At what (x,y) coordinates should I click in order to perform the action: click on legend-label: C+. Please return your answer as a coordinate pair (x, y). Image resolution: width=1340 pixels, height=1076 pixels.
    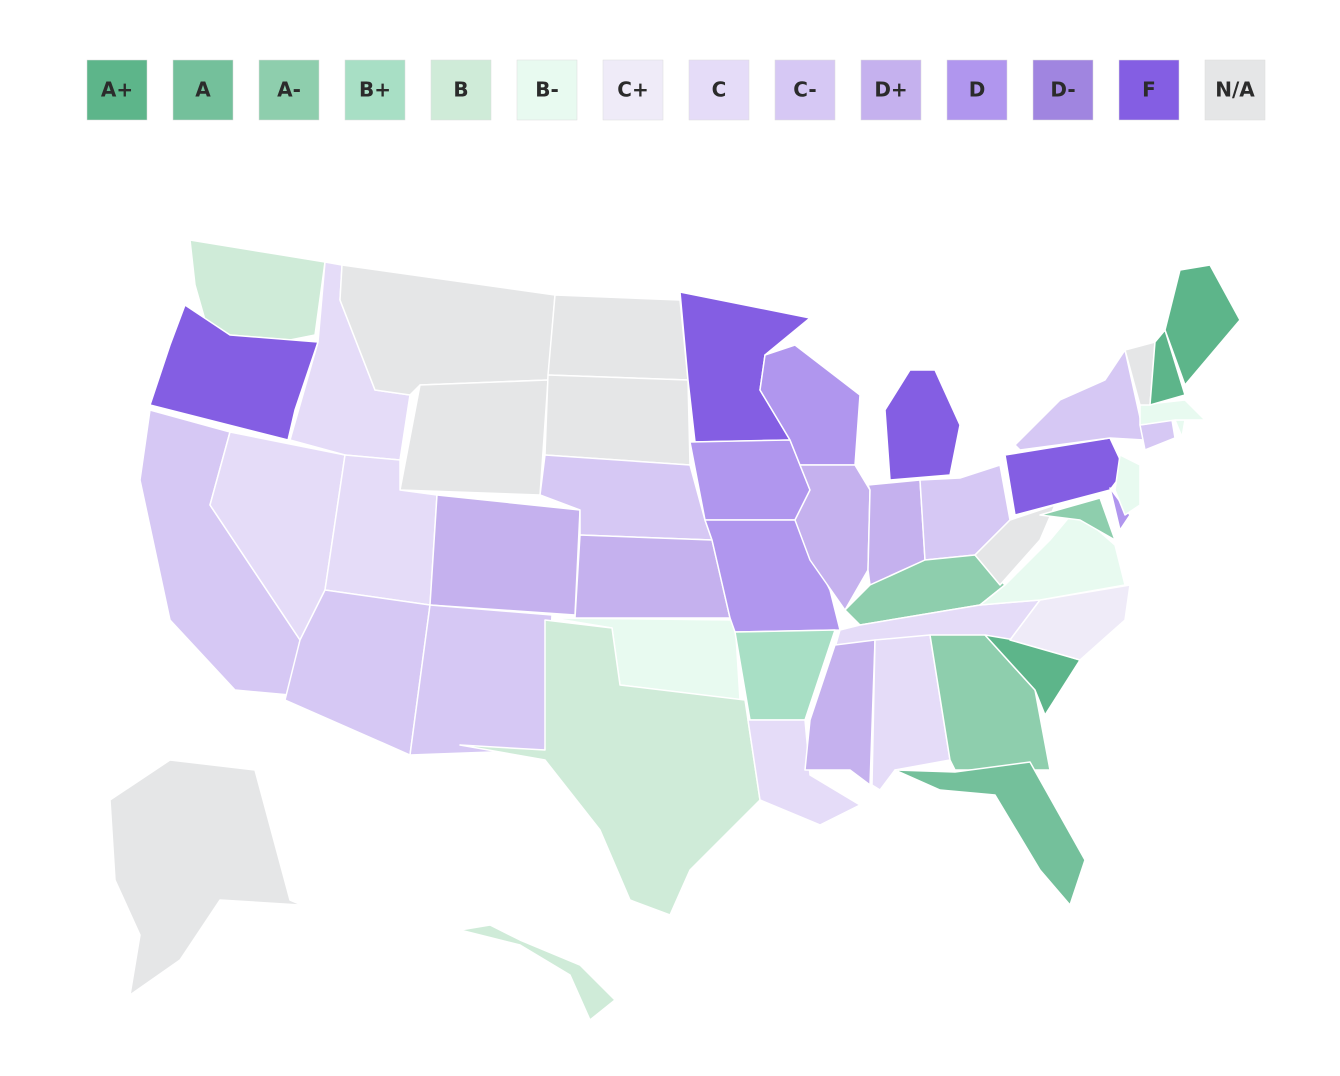
    Looking at the image, I should click on (632, 90).